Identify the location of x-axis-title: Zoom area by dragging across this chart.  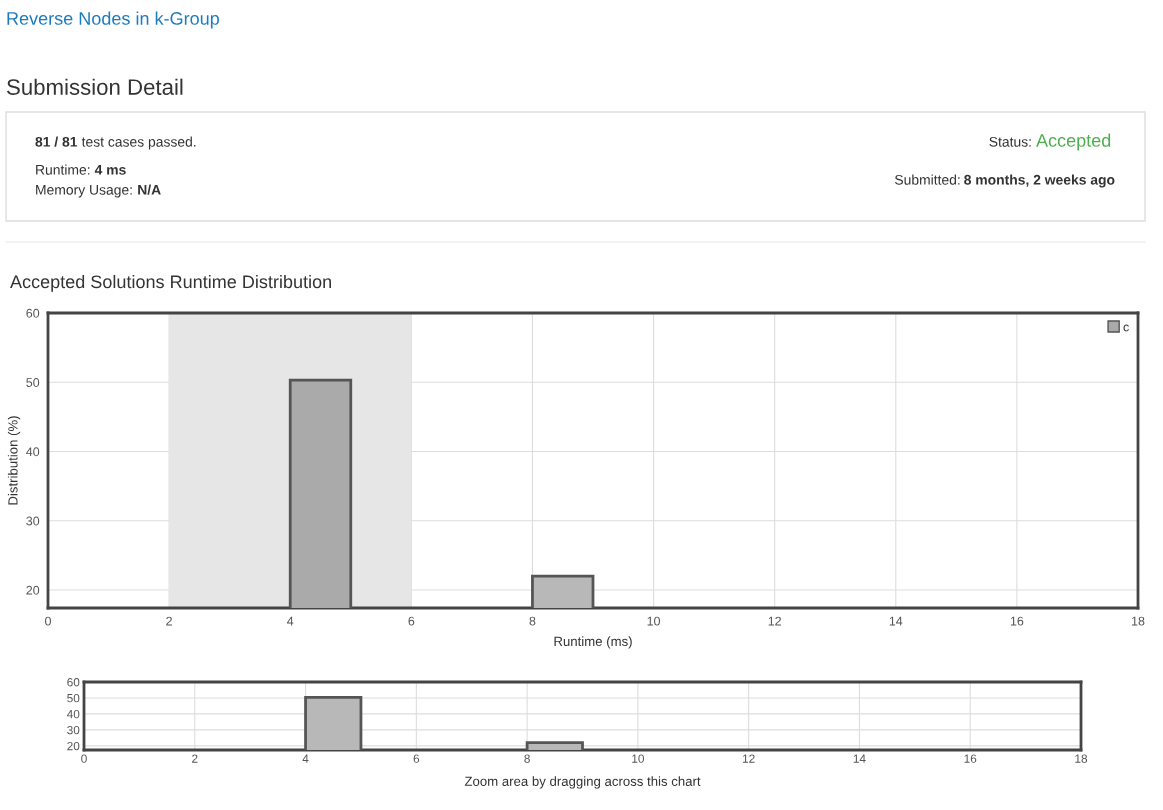
(582, 782).